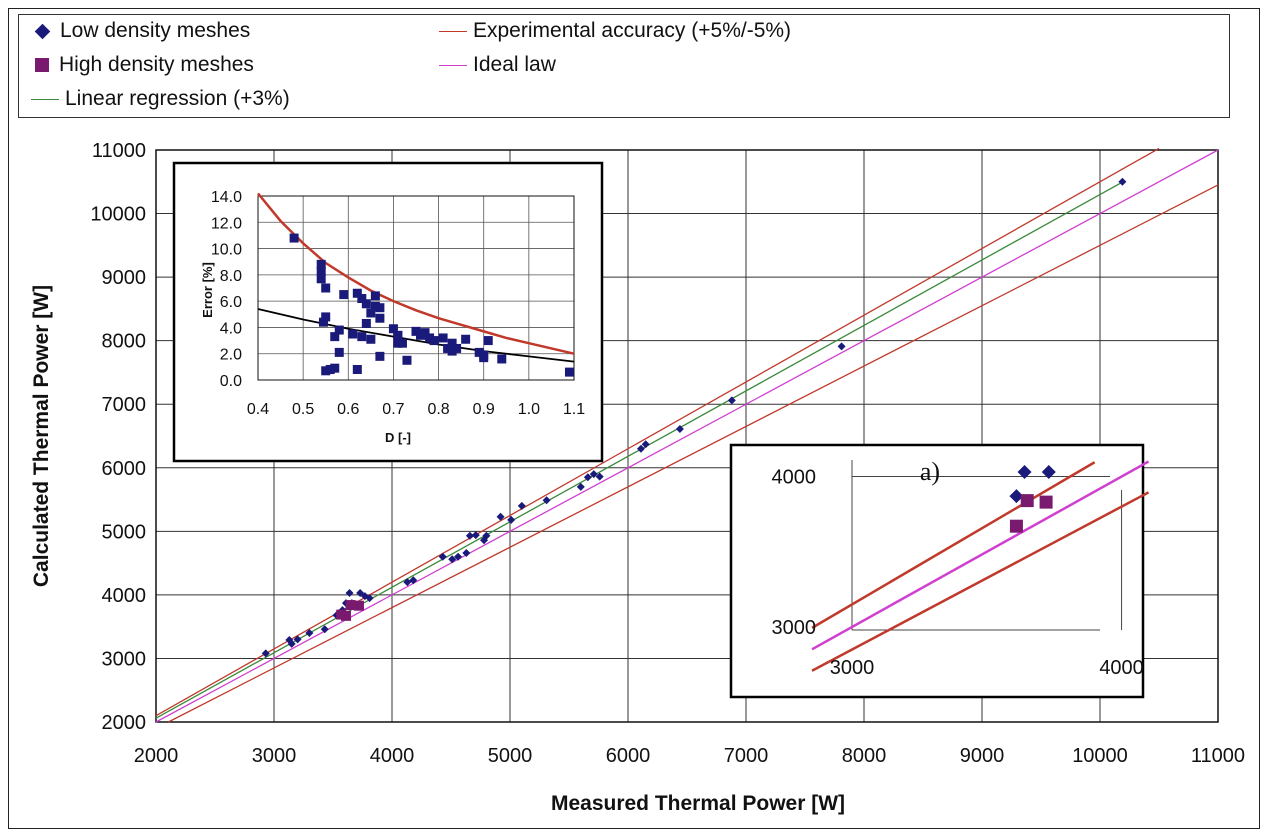  I want to click on inset-x-tick-label: 0.7, so click(393, 409).